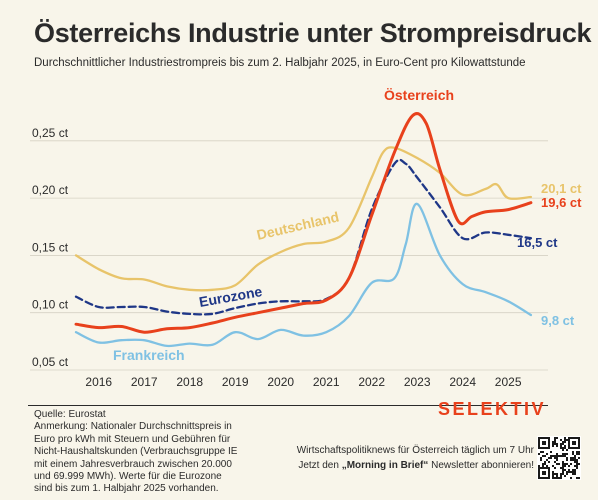  Describe the element at coordinates (303, 382) in the screenshot. I see `x-axis-ticks: 2016 2017 2018 2019 2020 2021 2022 2023 2024 2025` at that location.